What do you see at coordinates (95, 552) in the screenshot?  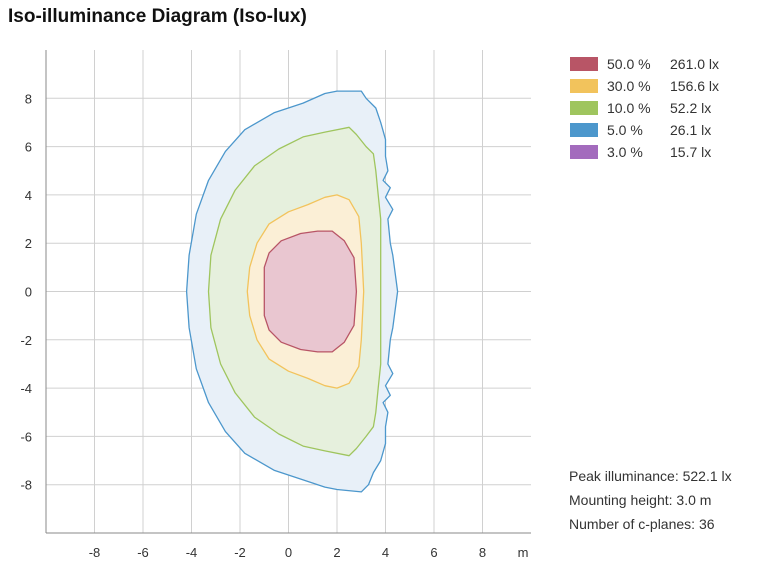 I see `x-tick-label: -8` at bounding box center [95, 552].